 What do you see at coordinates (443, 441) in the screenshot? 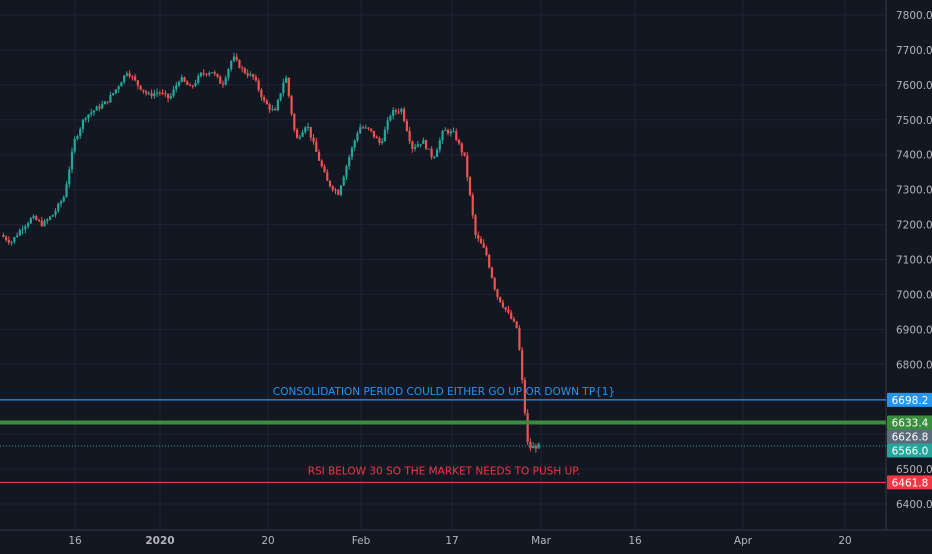
I see `horizontal-levels` at bounding box center [443, 441].